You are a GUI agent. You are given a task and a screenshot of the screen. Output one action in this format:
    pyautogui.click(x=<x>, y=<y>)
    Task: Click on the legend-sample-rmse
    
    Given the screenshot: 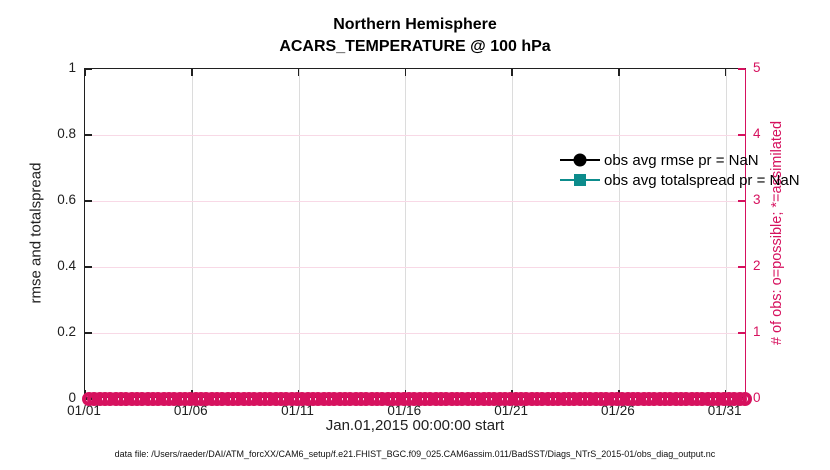 What is the action you would take?
    pyautogui.click(x=580, y=160)
    